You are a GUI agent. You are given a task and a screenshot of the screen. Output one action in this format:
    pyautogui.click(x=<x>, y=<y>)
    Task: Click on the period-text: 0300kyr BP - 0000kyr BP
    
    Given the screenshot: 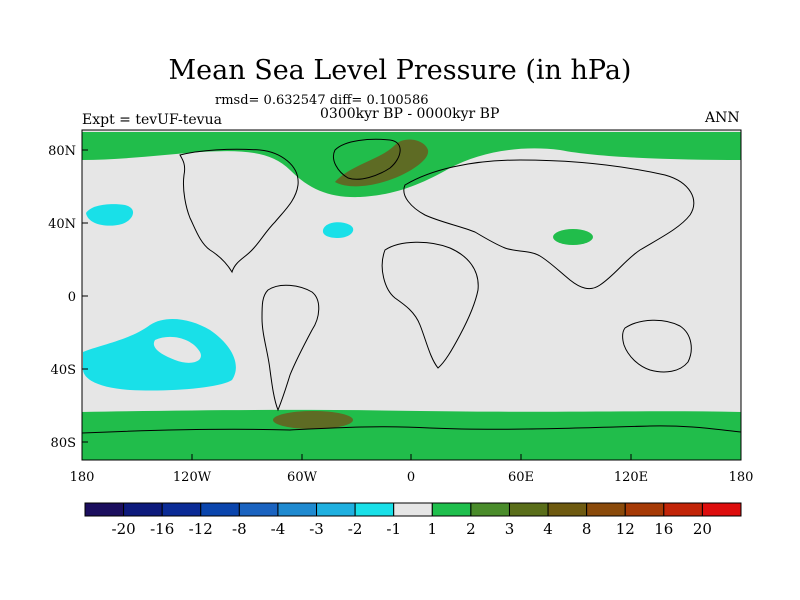 What is the action you would take?
    pyautogui.click(x=410, y=114)
    